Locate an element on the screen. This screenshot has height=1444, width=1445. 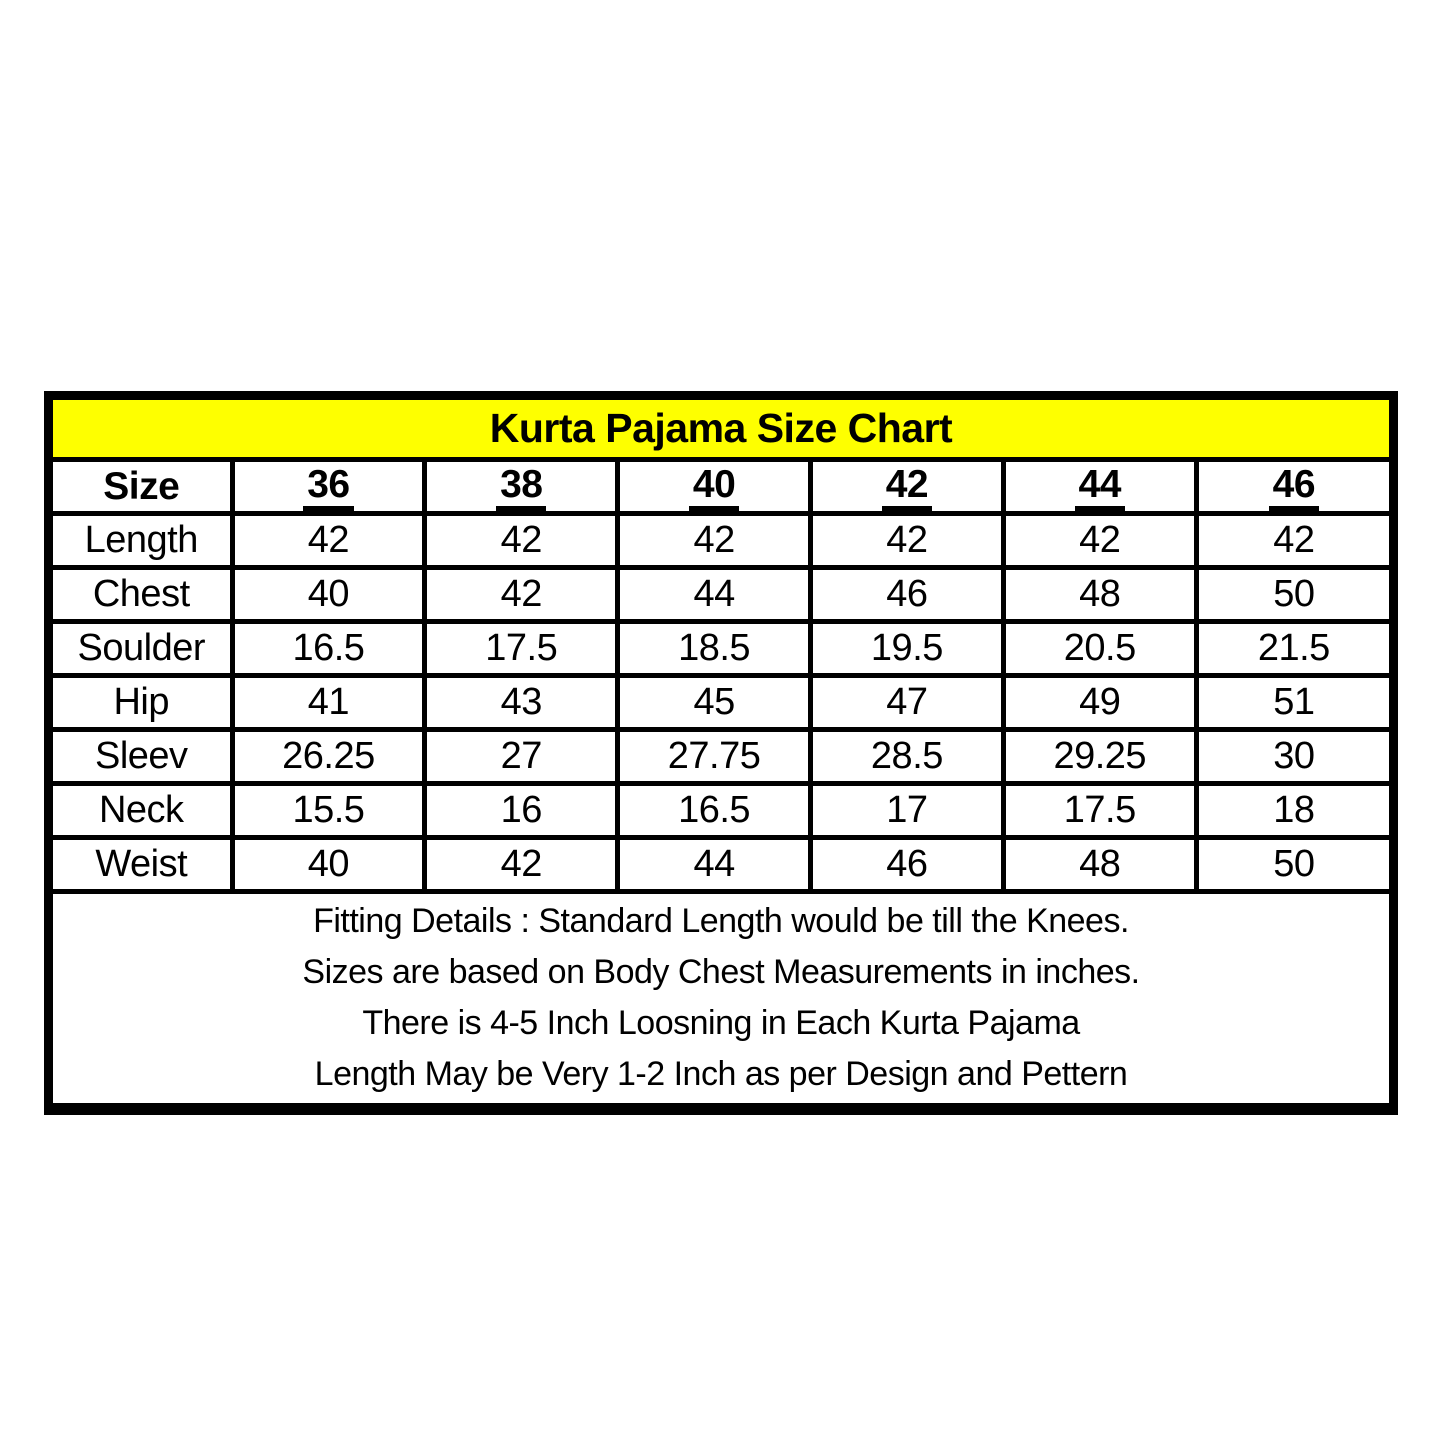
size-value-cell: 21.5 is located at coordinates (1292, 648).